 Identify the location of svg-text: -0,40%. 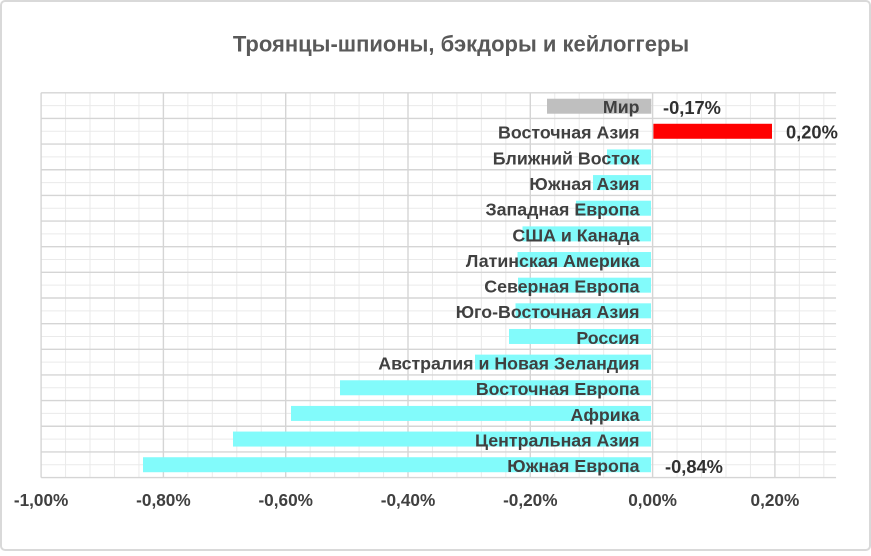
(408, 500).